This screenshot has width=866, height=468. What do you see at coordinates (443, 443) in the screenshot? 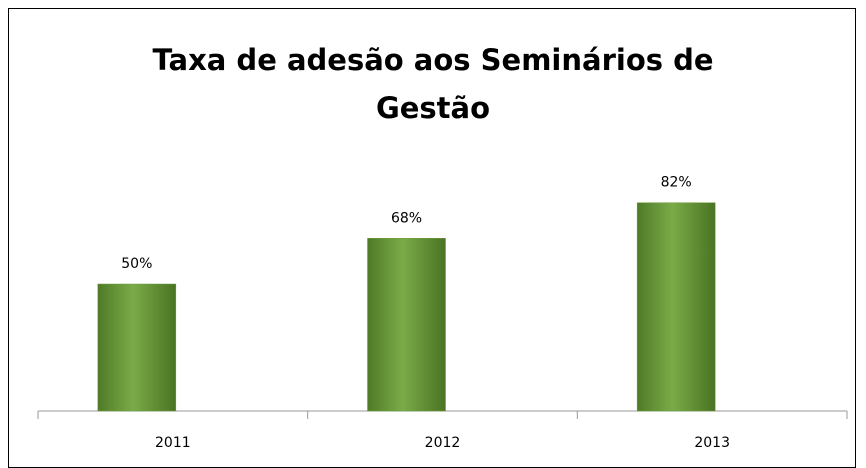
I see `x-tick-label: 2012` at bounding box center [443, 443].